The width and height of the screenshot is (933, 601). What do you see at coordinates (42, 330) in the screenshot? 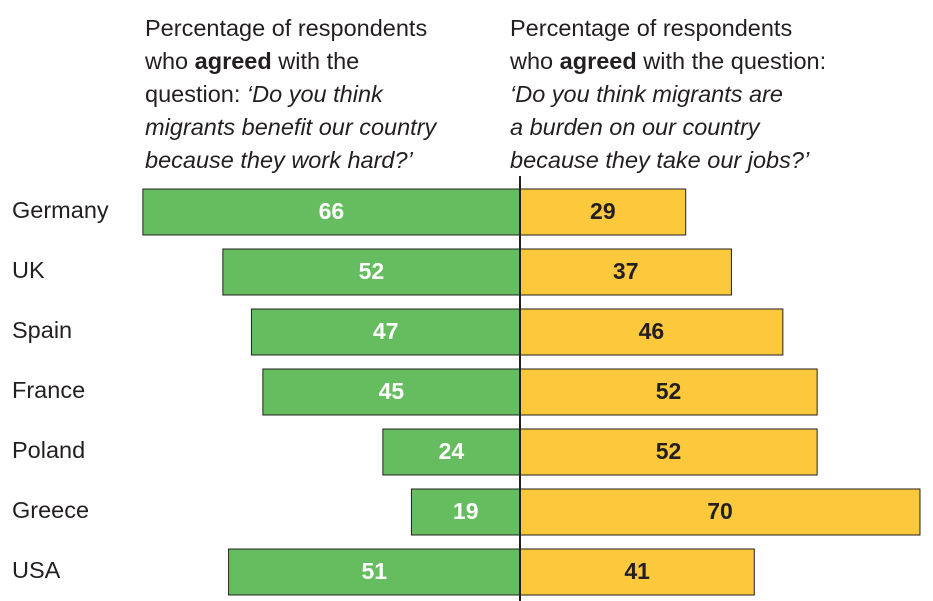
I see `category-label: Spain` at bounding box center [42, 330].